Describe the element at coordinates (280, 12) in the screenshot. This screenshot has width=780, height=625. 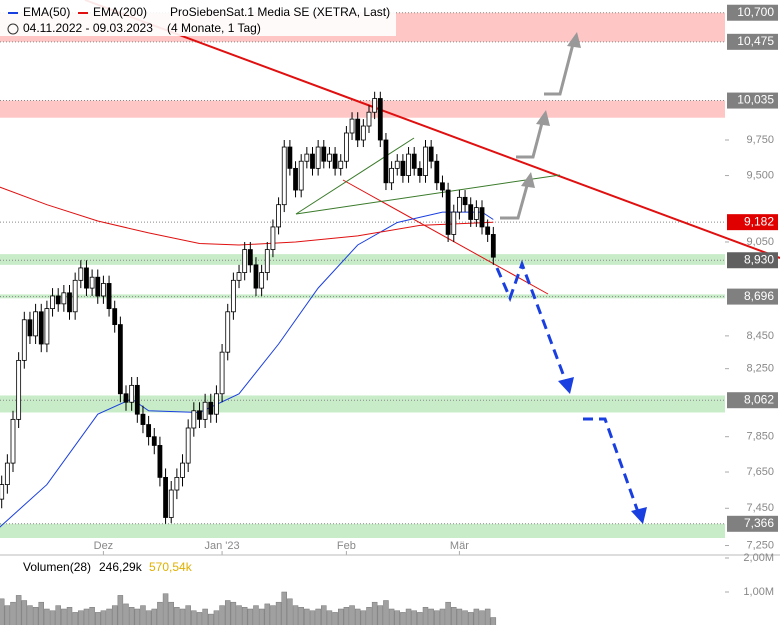
I see `chart-title: ProSiebenSat.1 Media SE (XETRA, Last)` at that location.